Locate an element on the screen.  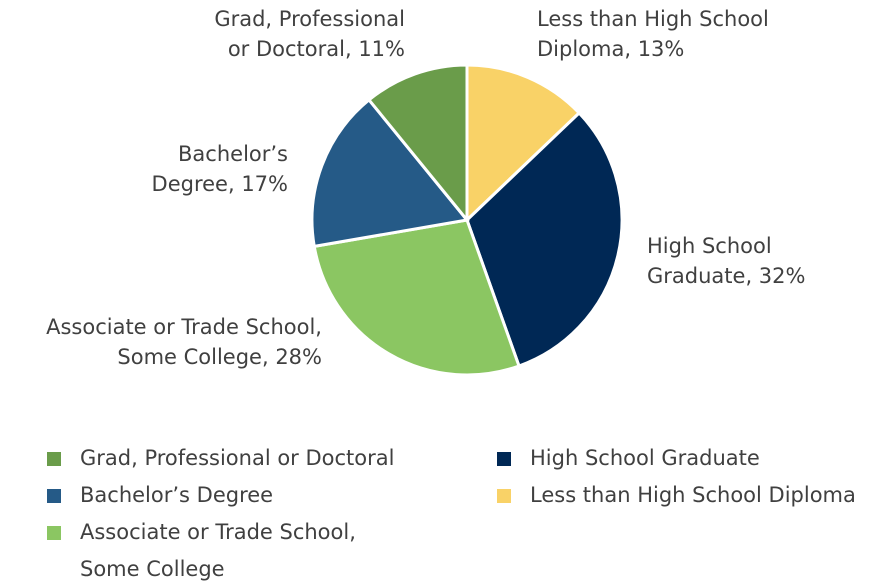
legend-item: High School Graduate is located at coordinates (683, 458).